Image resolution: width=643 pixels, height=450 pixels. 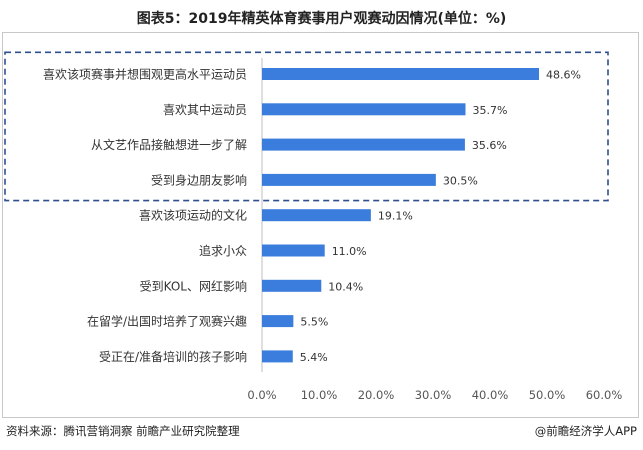 I want to click on x-tick-label: 20.0%, so click(x=376, y=395).